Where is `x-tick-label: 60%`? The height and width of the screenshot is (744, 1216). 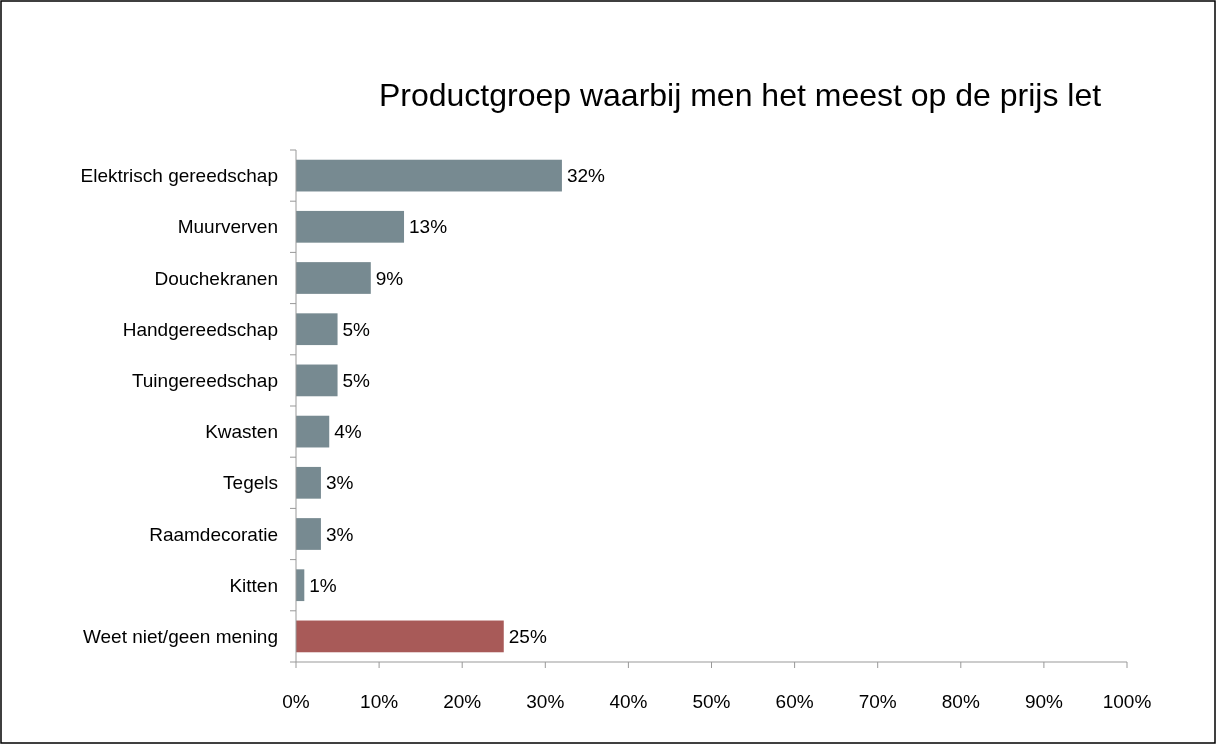
x-tick-label: 60% is located at coordinates (794, 701).